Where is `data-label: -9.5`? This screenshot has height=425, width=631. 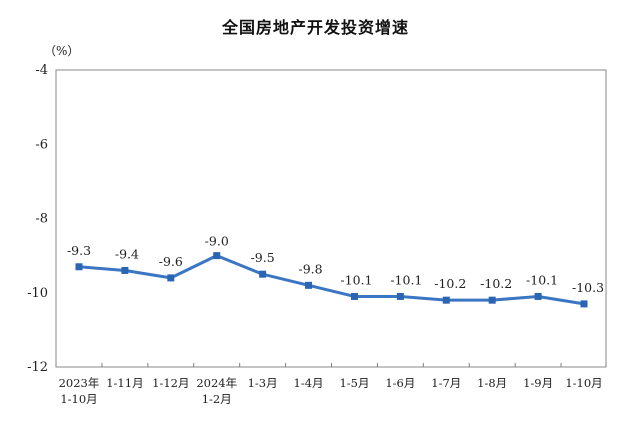 data-label: -9.5 is located at coordinates (263, 257).